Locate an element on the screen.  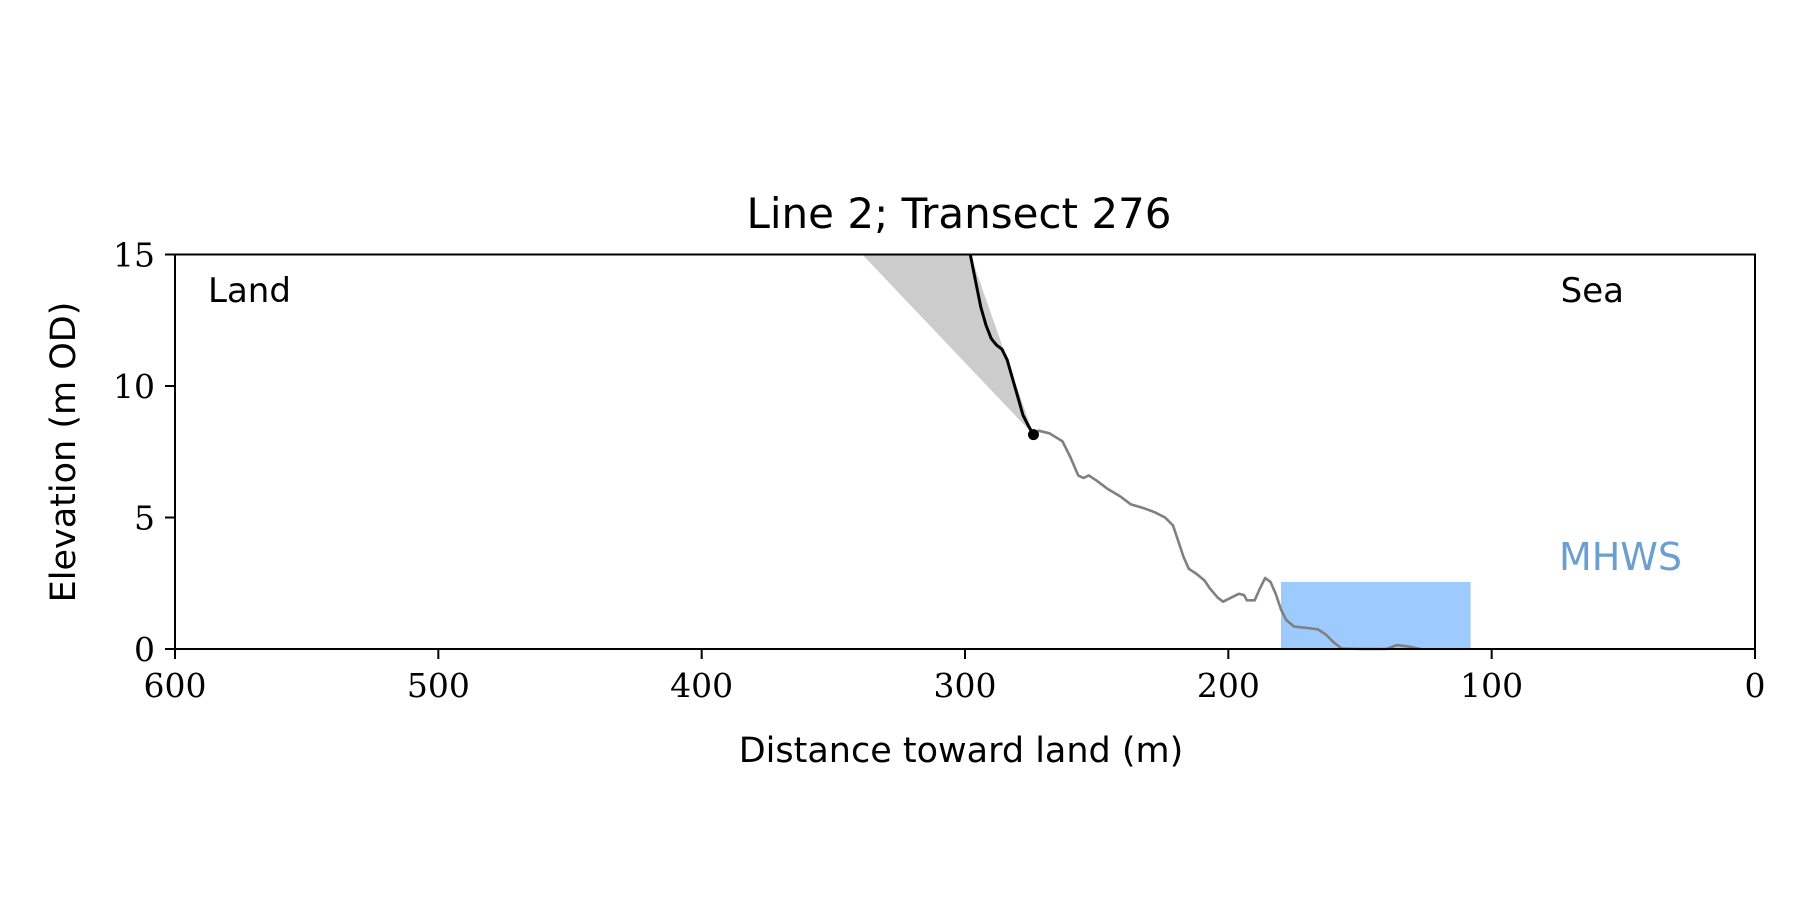
x-tick-label: 300 is located at coordinates (965, 685).